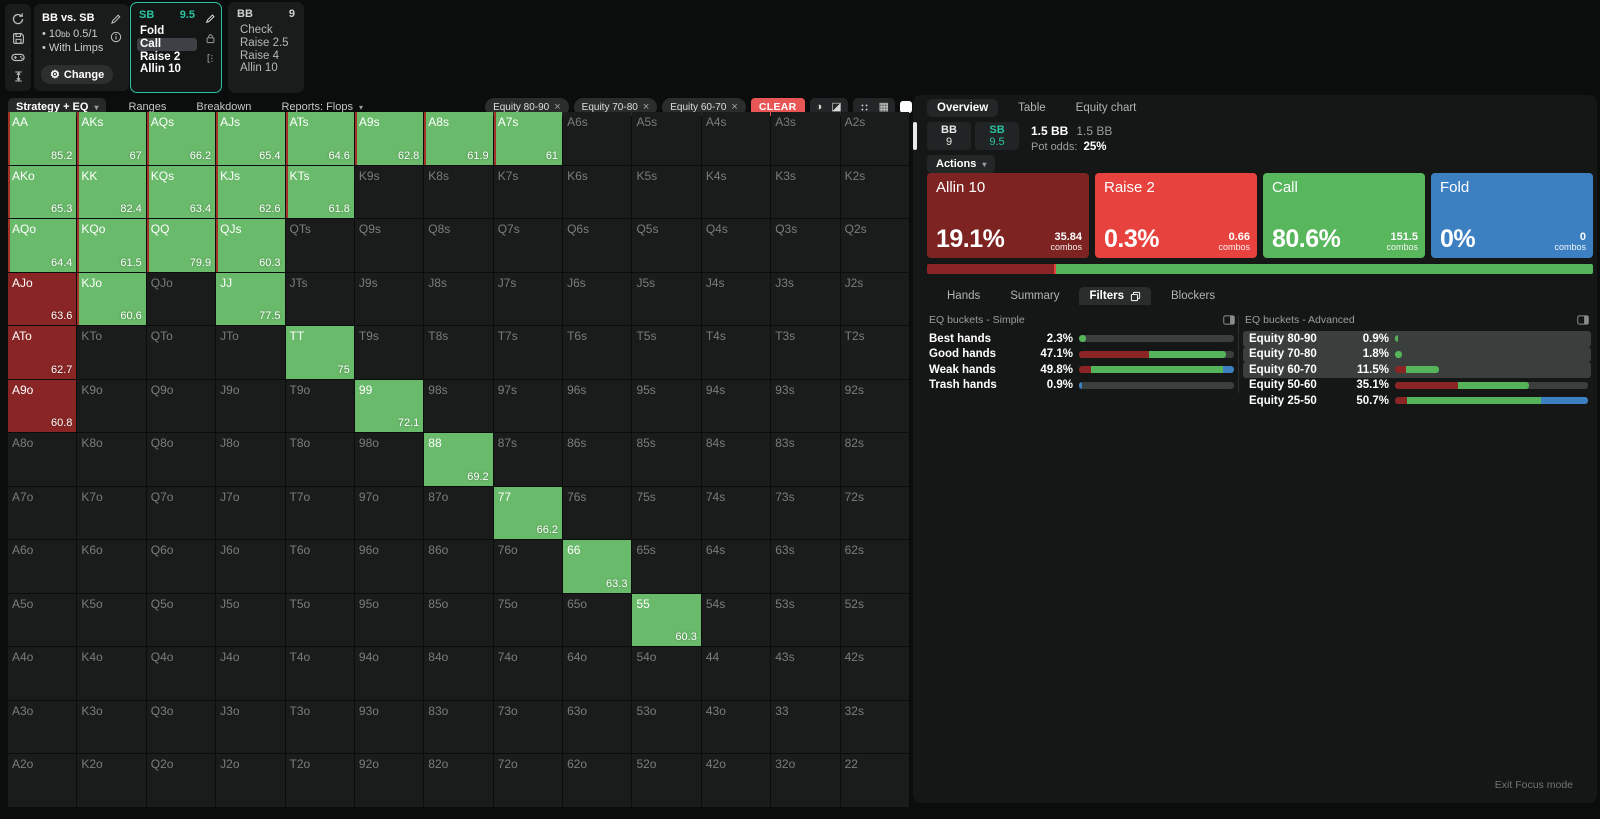 The width and height of the screenshot is (1600, 819). Describe the element at coordinates (528, 673) in the screenshot. I see `matrix-cell-74o: 74o` at that location.